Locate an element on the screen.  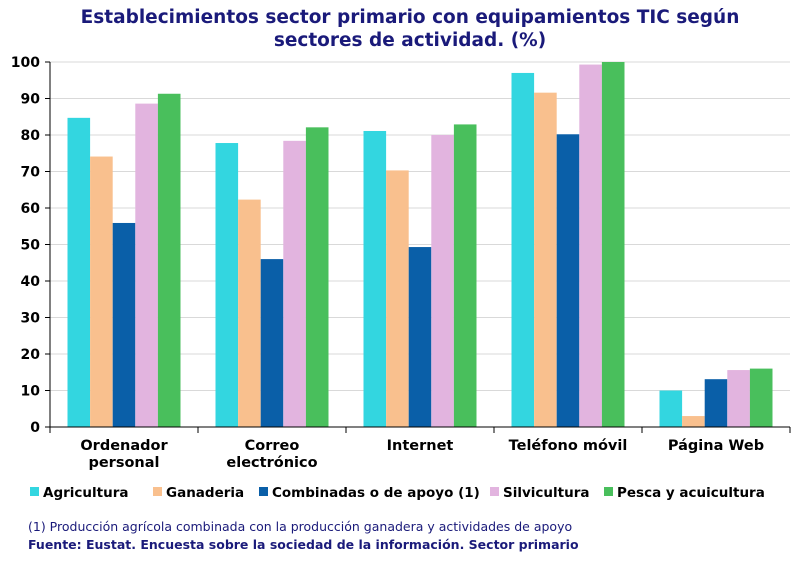
y-tick-label: 30 is located at coordinates (31, 319).